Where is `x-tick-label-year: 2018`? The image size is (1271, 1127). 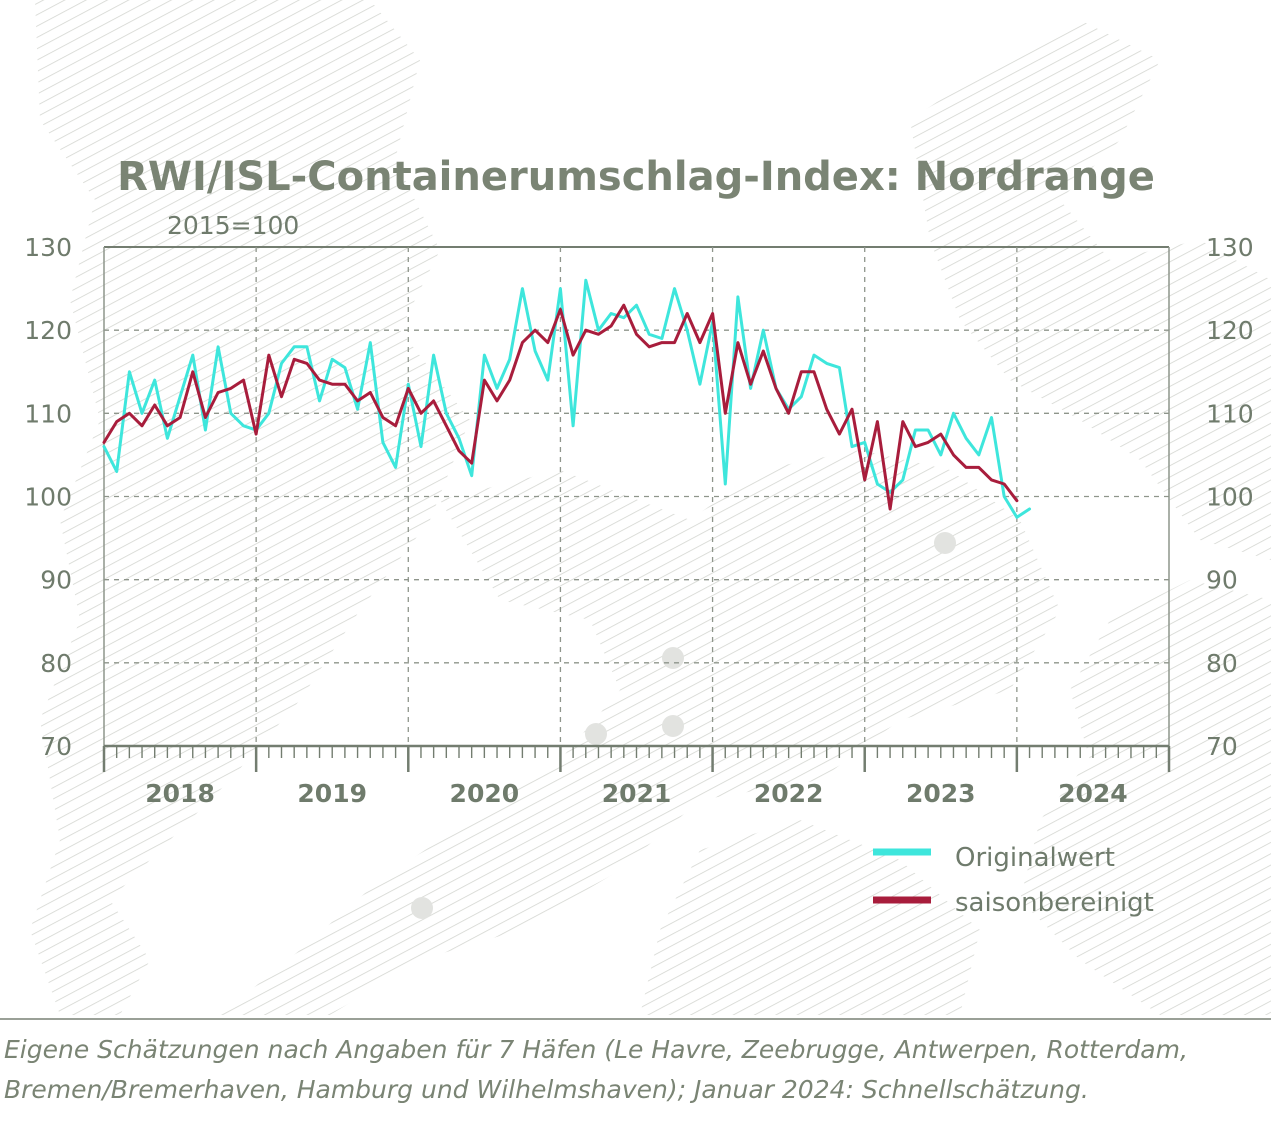 x-tick-label-year: 2018 is located at coordinates (180, 793).